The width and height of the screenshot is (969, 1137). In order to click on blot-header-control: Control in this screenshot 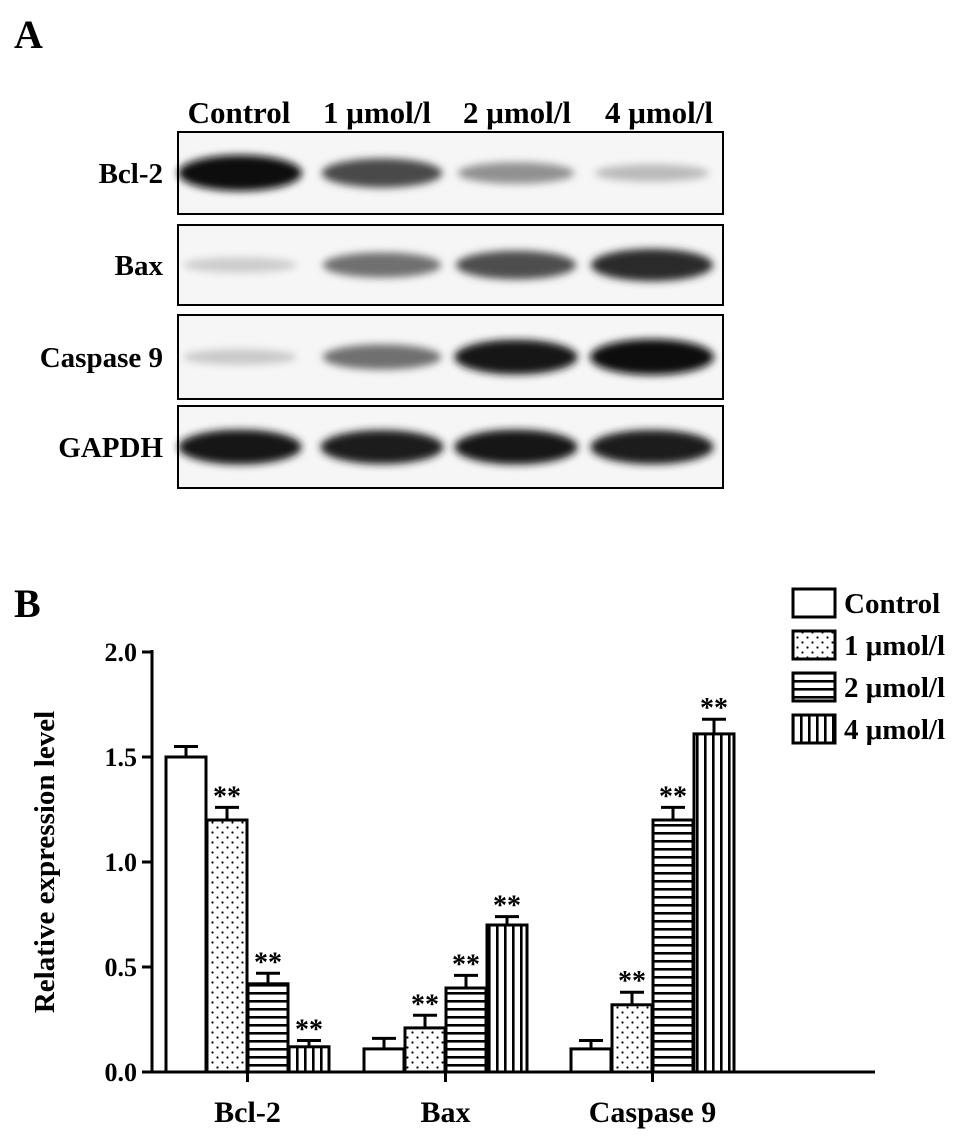, I will do `click(239, 112)`.